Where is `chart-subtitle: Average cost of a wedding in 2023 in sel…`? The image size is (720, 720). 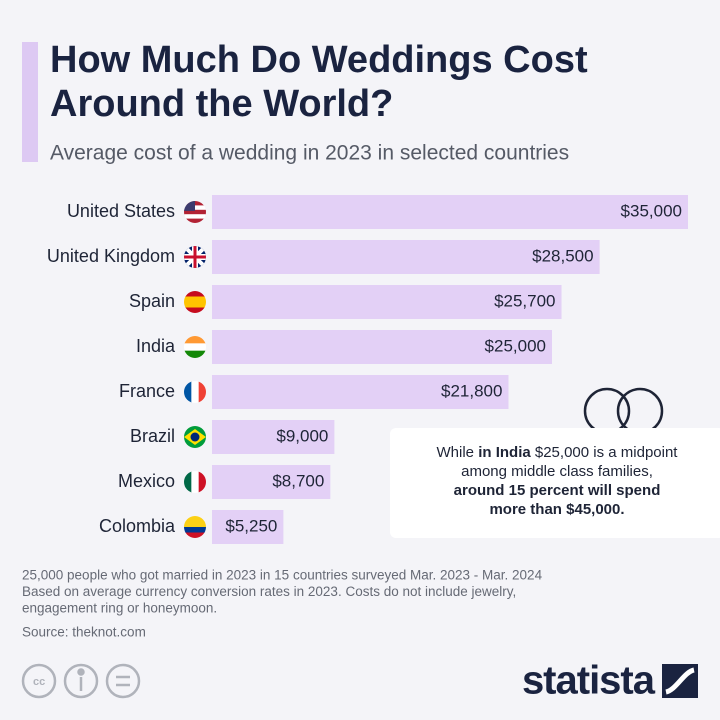
chart-subtitle: Average cost of a wedding in 2023 in sel… is located at coordinates (309, 153).